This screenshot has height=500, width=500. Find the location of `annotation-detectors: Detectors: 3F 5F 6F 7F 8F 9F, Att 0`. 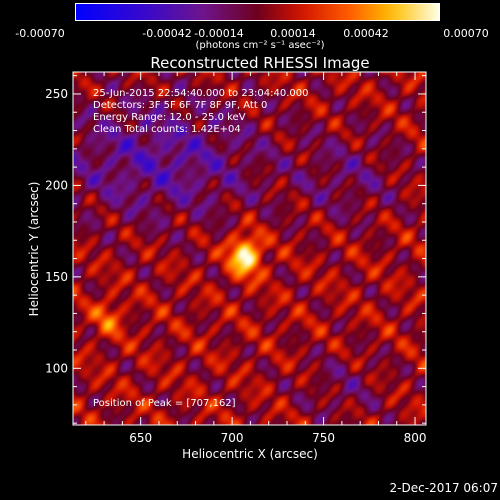

annotation-detectors: Detectors: 3F 5F 6F 7F 8F 9F, Att 0 is located at coordinates (180, 105).